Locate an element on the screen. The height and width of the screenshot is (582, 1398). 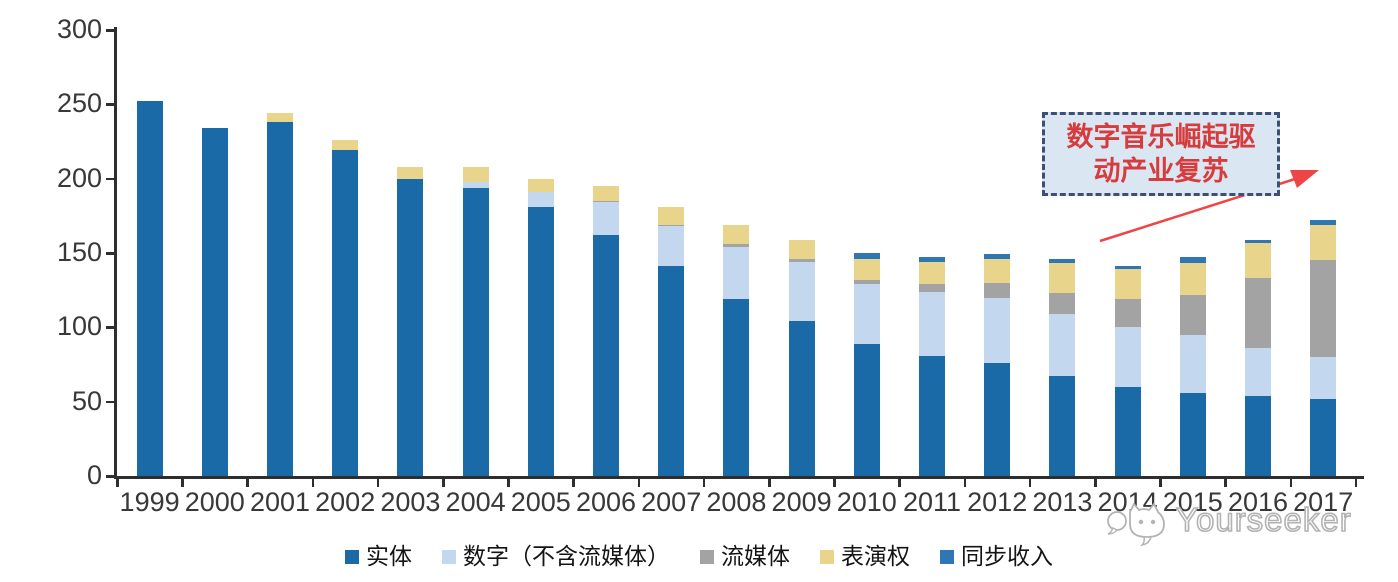
x-axis-label: 2008 is located at coordinates (736, 502).